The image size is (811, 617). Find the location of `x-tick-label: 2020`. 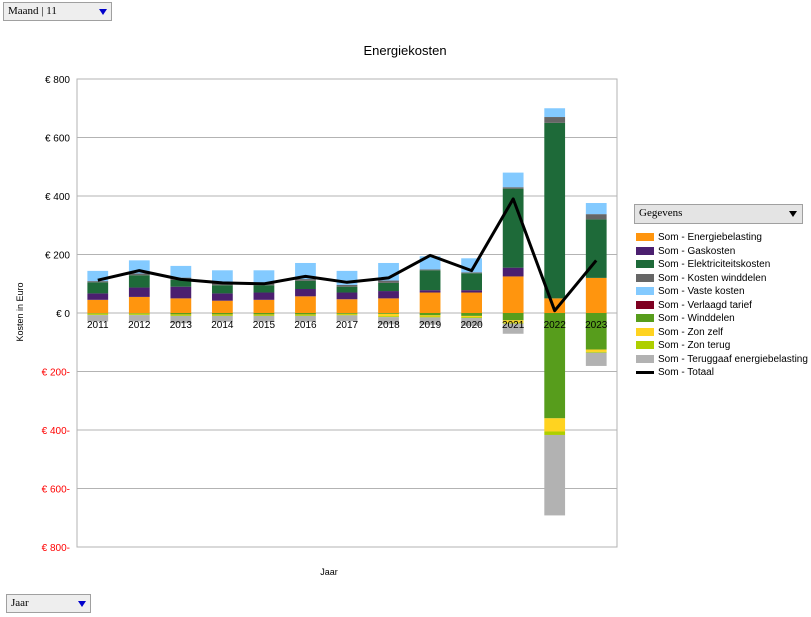

x-tick-label: 2020 is located at coordinates (471, 325).